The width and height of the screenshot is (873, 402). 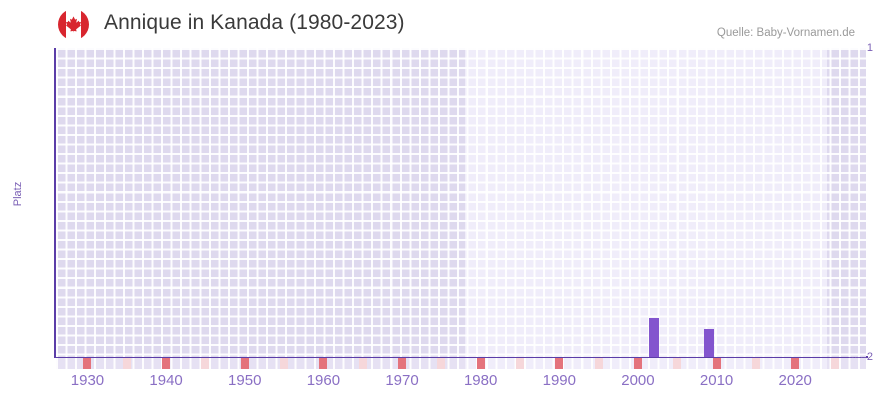 What do you see at coordinates (245, 380) in the screenshot?
I see `x-axis-label-1950: 1950` at bounding box center [245, 380].